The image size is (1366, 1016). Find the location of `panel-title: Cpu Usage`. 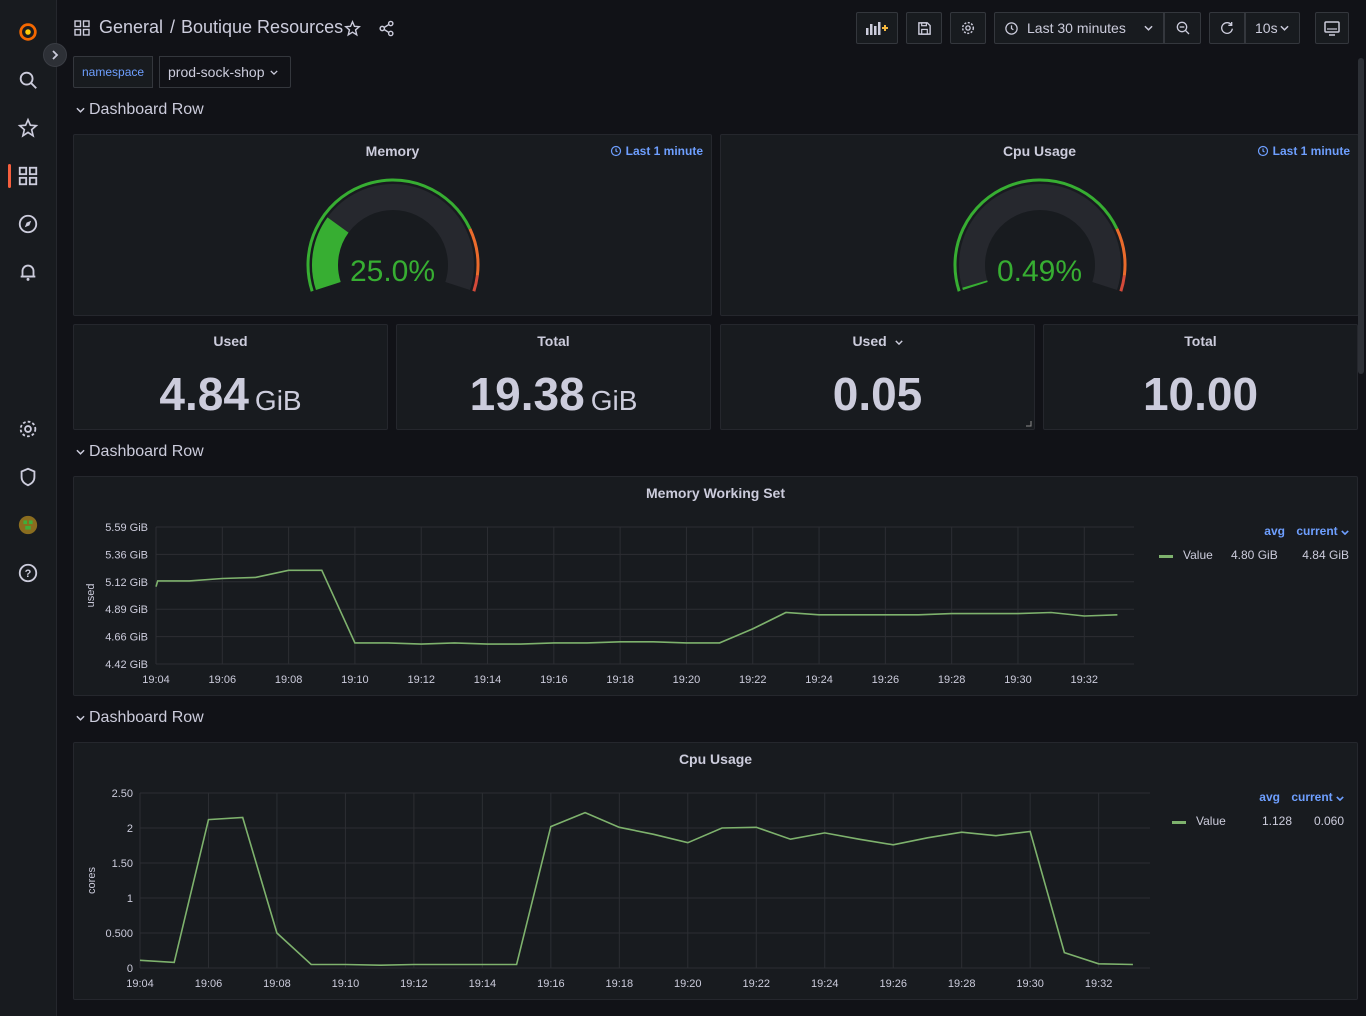

panel-title: Cpu Usage is located at coordinates (1039, 151).